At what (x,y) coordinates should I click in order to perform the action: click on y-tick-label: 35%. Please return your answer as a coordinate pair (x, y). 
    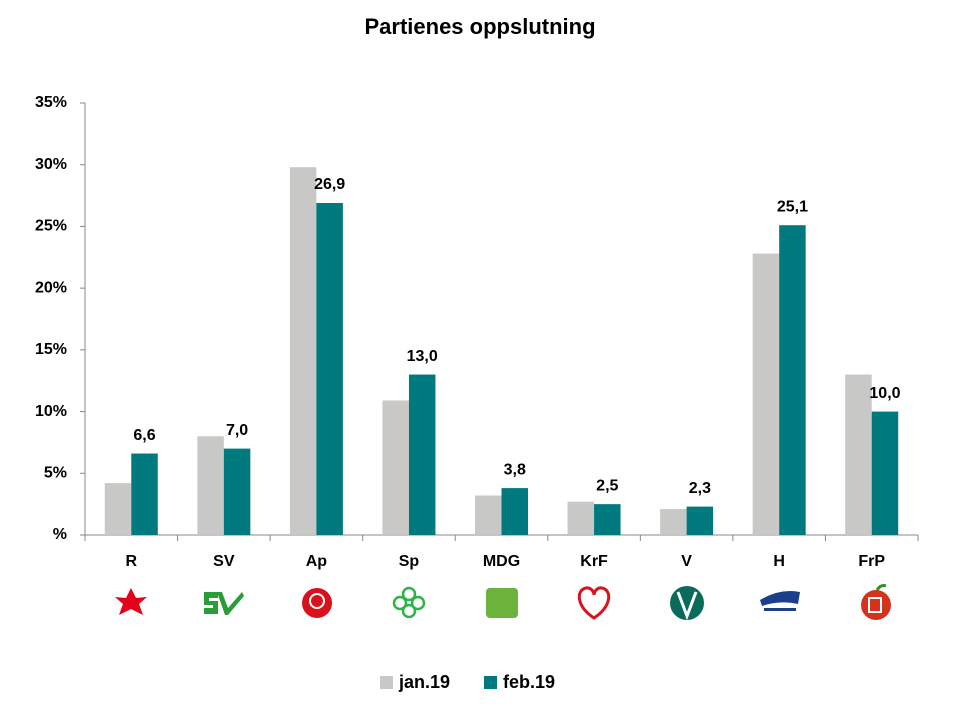
    Looking at the image, I should click on (51, 102).